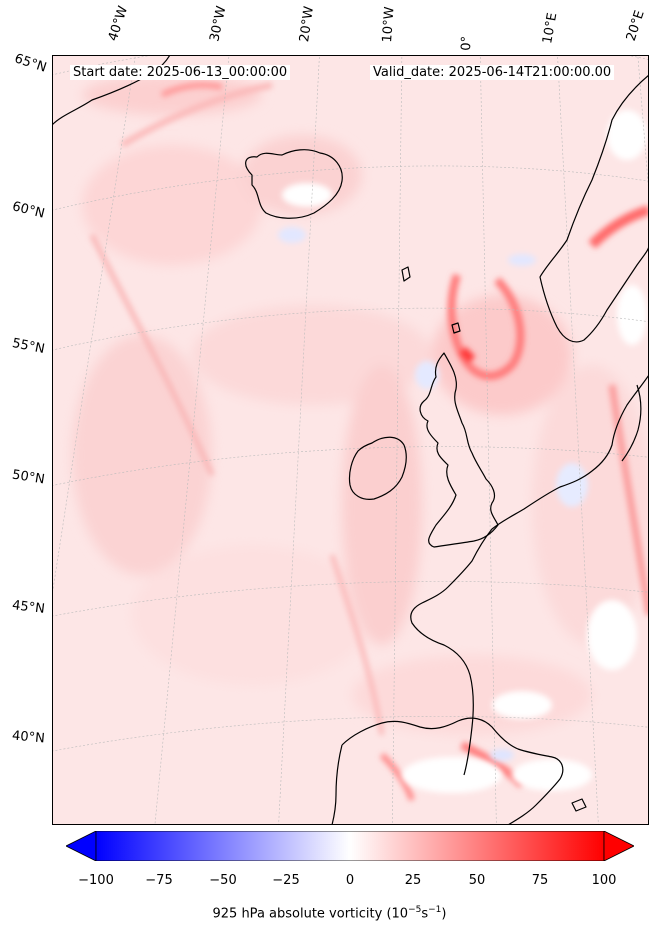 The width and height of the screenshot is (659, 936). I want to click on start-date-label: Start date: 2025-06-13_00:00:00, so click(180, 72).